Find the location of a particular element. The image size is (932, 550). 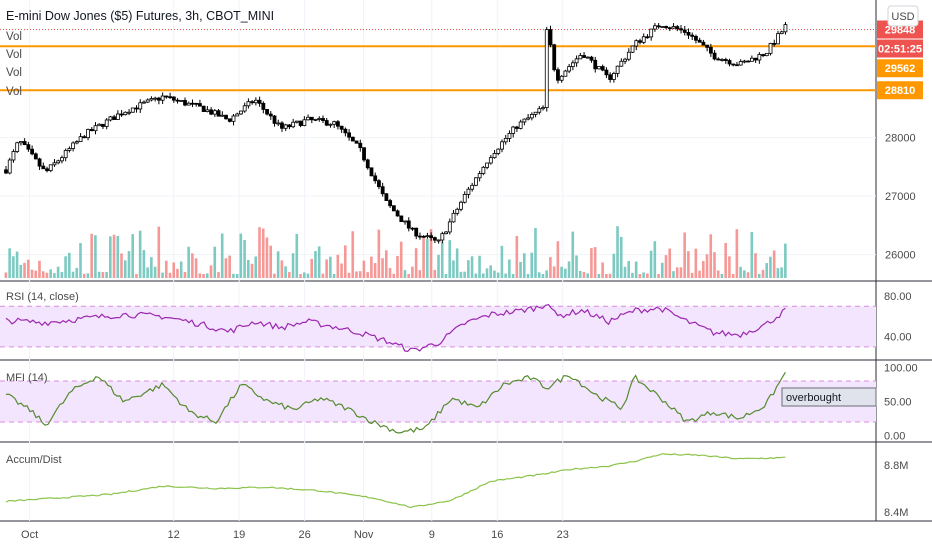

indicator-tick-label: 40.00 is located at coordinates (898, 338).